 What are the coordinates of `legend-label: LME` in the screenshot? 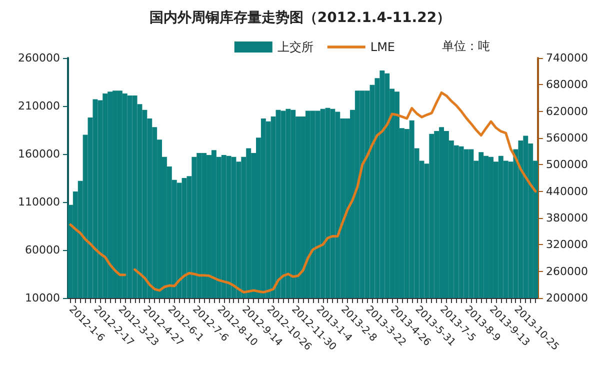 It's located at (383, 47).